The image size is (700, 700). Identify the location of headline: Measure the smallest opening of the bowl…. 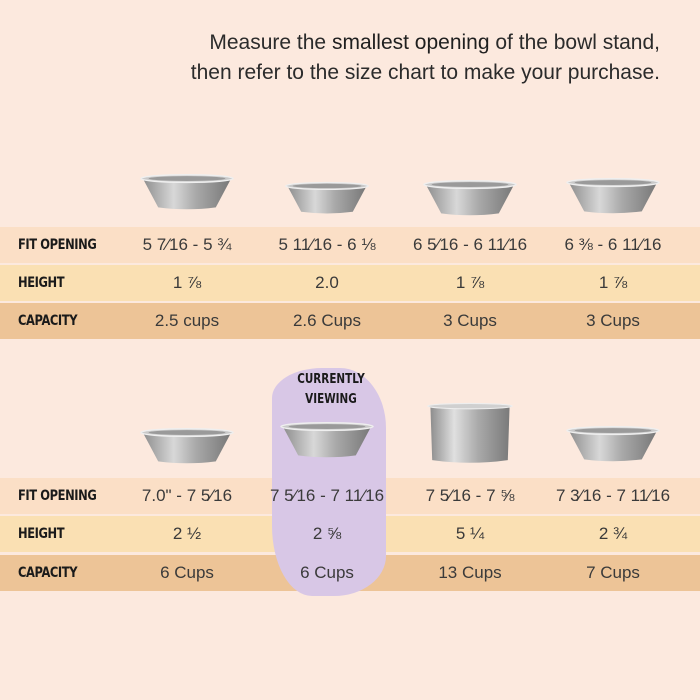
(380, 58).